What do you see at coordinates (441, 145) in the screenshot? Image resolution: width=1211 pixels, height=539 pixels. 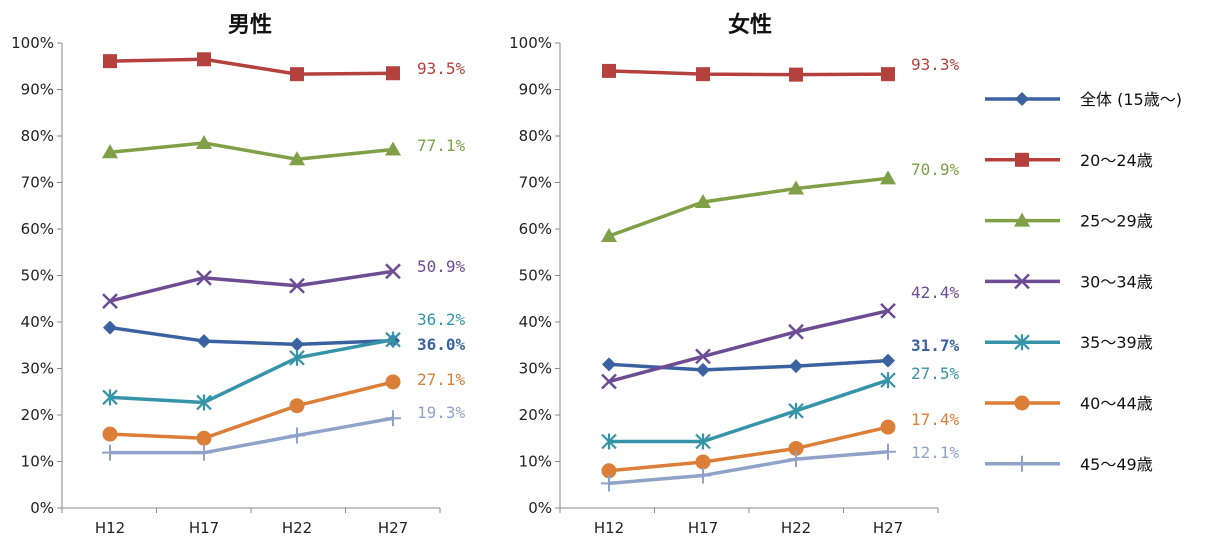 I see `data-label: 77.1%` at bounding box center [441, 145].